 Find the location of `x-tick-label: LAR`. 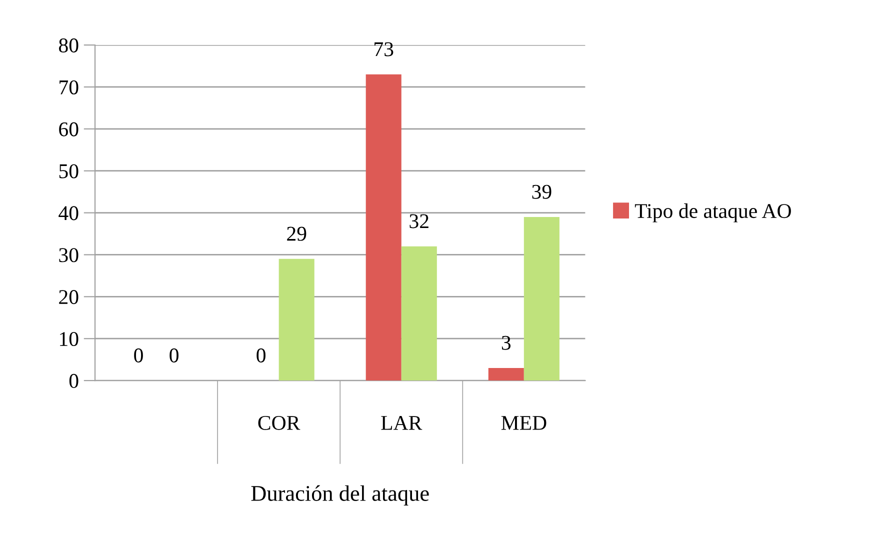

x-tick-label: LAR is located at coordinates (401, 423).